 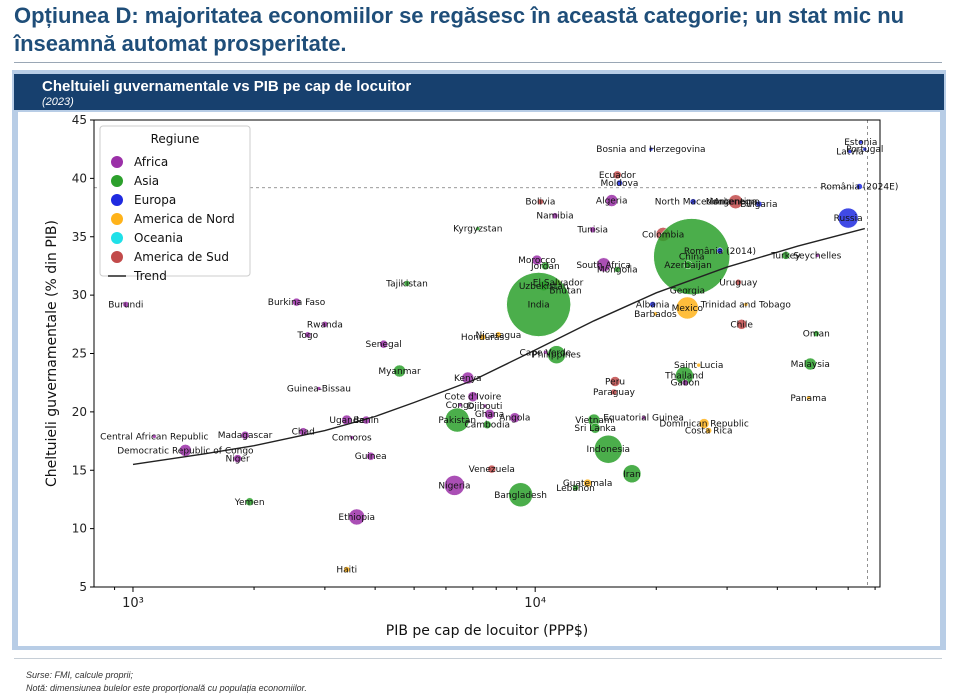 What do you see at coordinates (79, 295) in the screenshot?
I see `y-tick-label-5: 30` at bounding box center [79, 295].